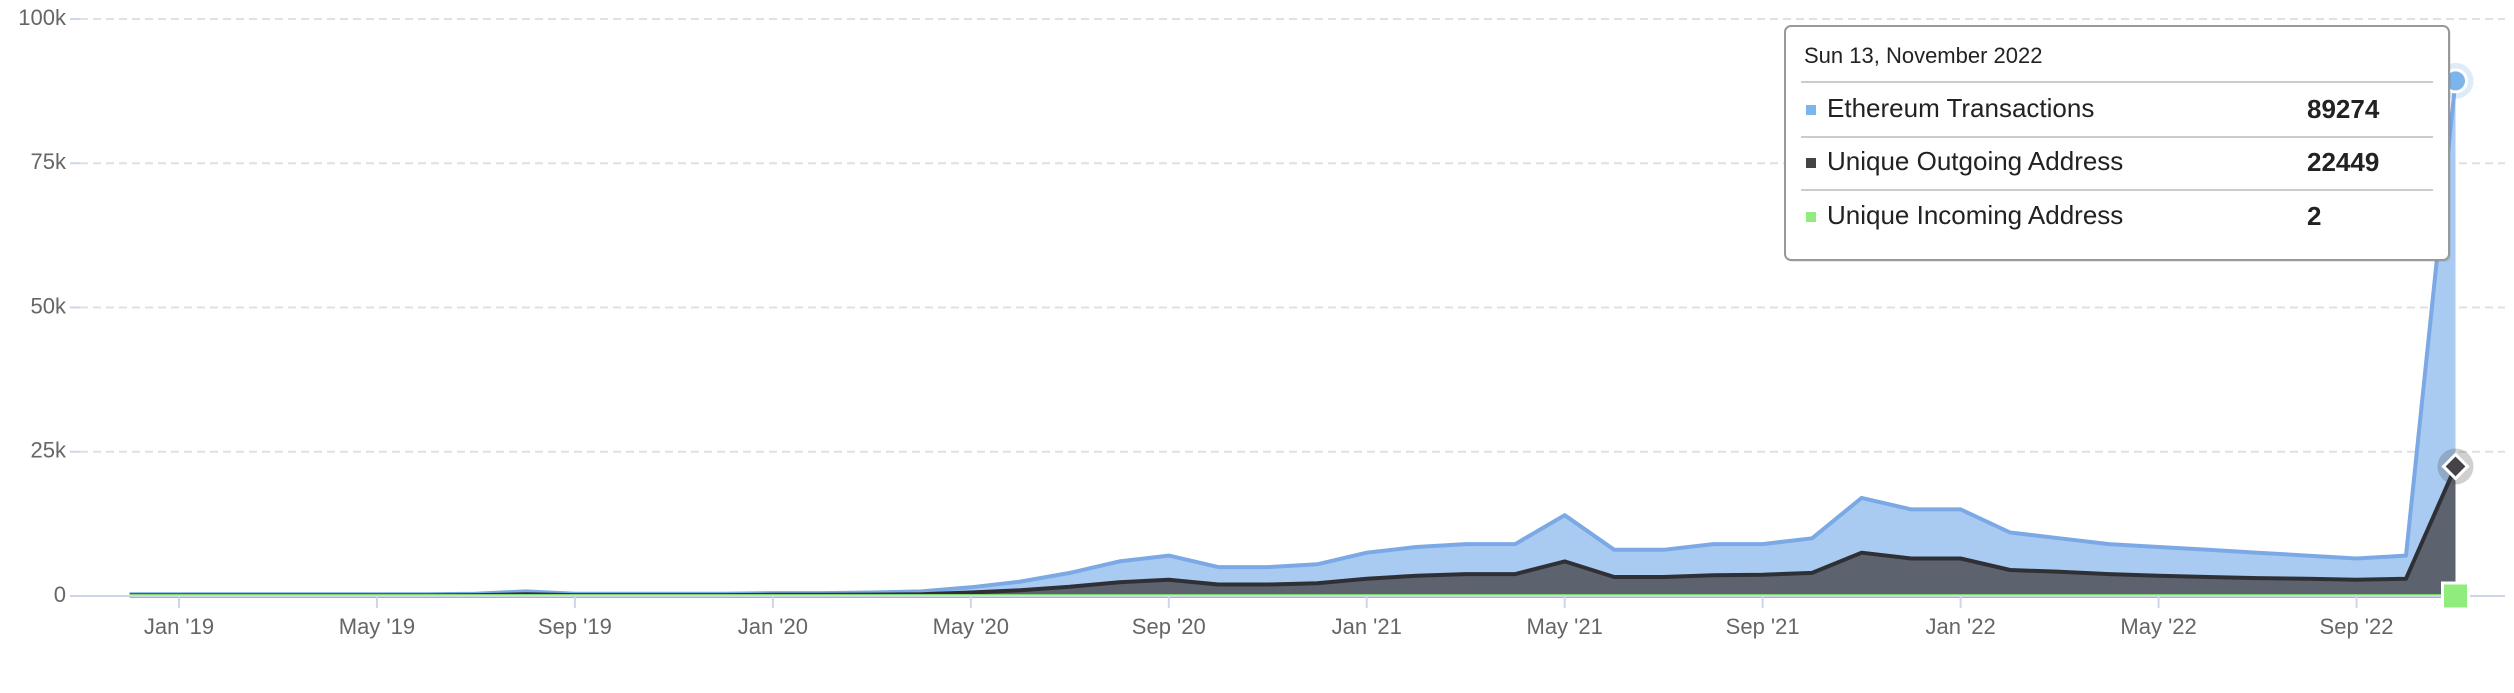 Image resolution: width=2514 pixels, height=693 pixels. What do you see at coordinates (49, 305) in the screenshot?
I see `y-tick-label: 50k` at bounding box center [49, 305].